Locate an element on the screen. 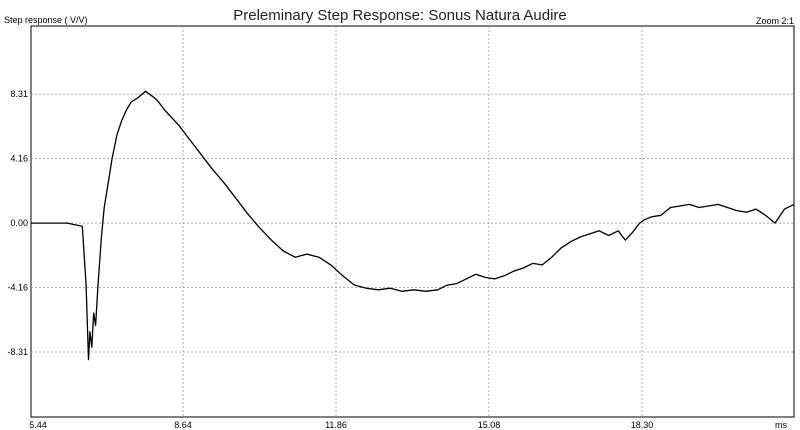 Image resolution: width=800 pixels, height=430 pixels. x-tick-label: 8.64 is located at coordinates (183, 425).